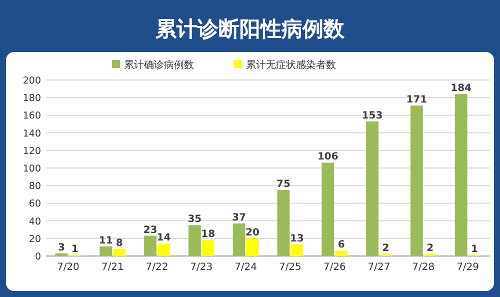  What do you see at coordinates (291, 65) in the screenshot?
I see `legend-label: 累计无症状感染者数` at bounding box center [291, 65].